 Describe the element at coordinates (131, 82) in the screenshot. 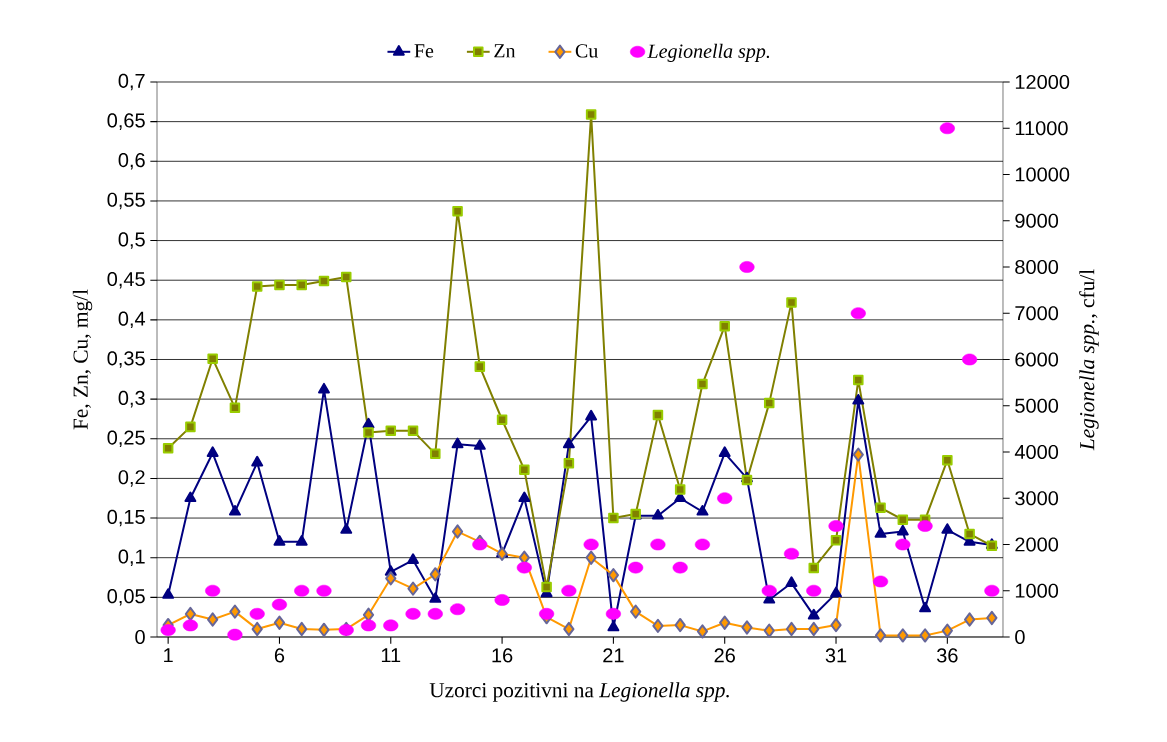

I see `y-tick-label: 0,7` at that location.